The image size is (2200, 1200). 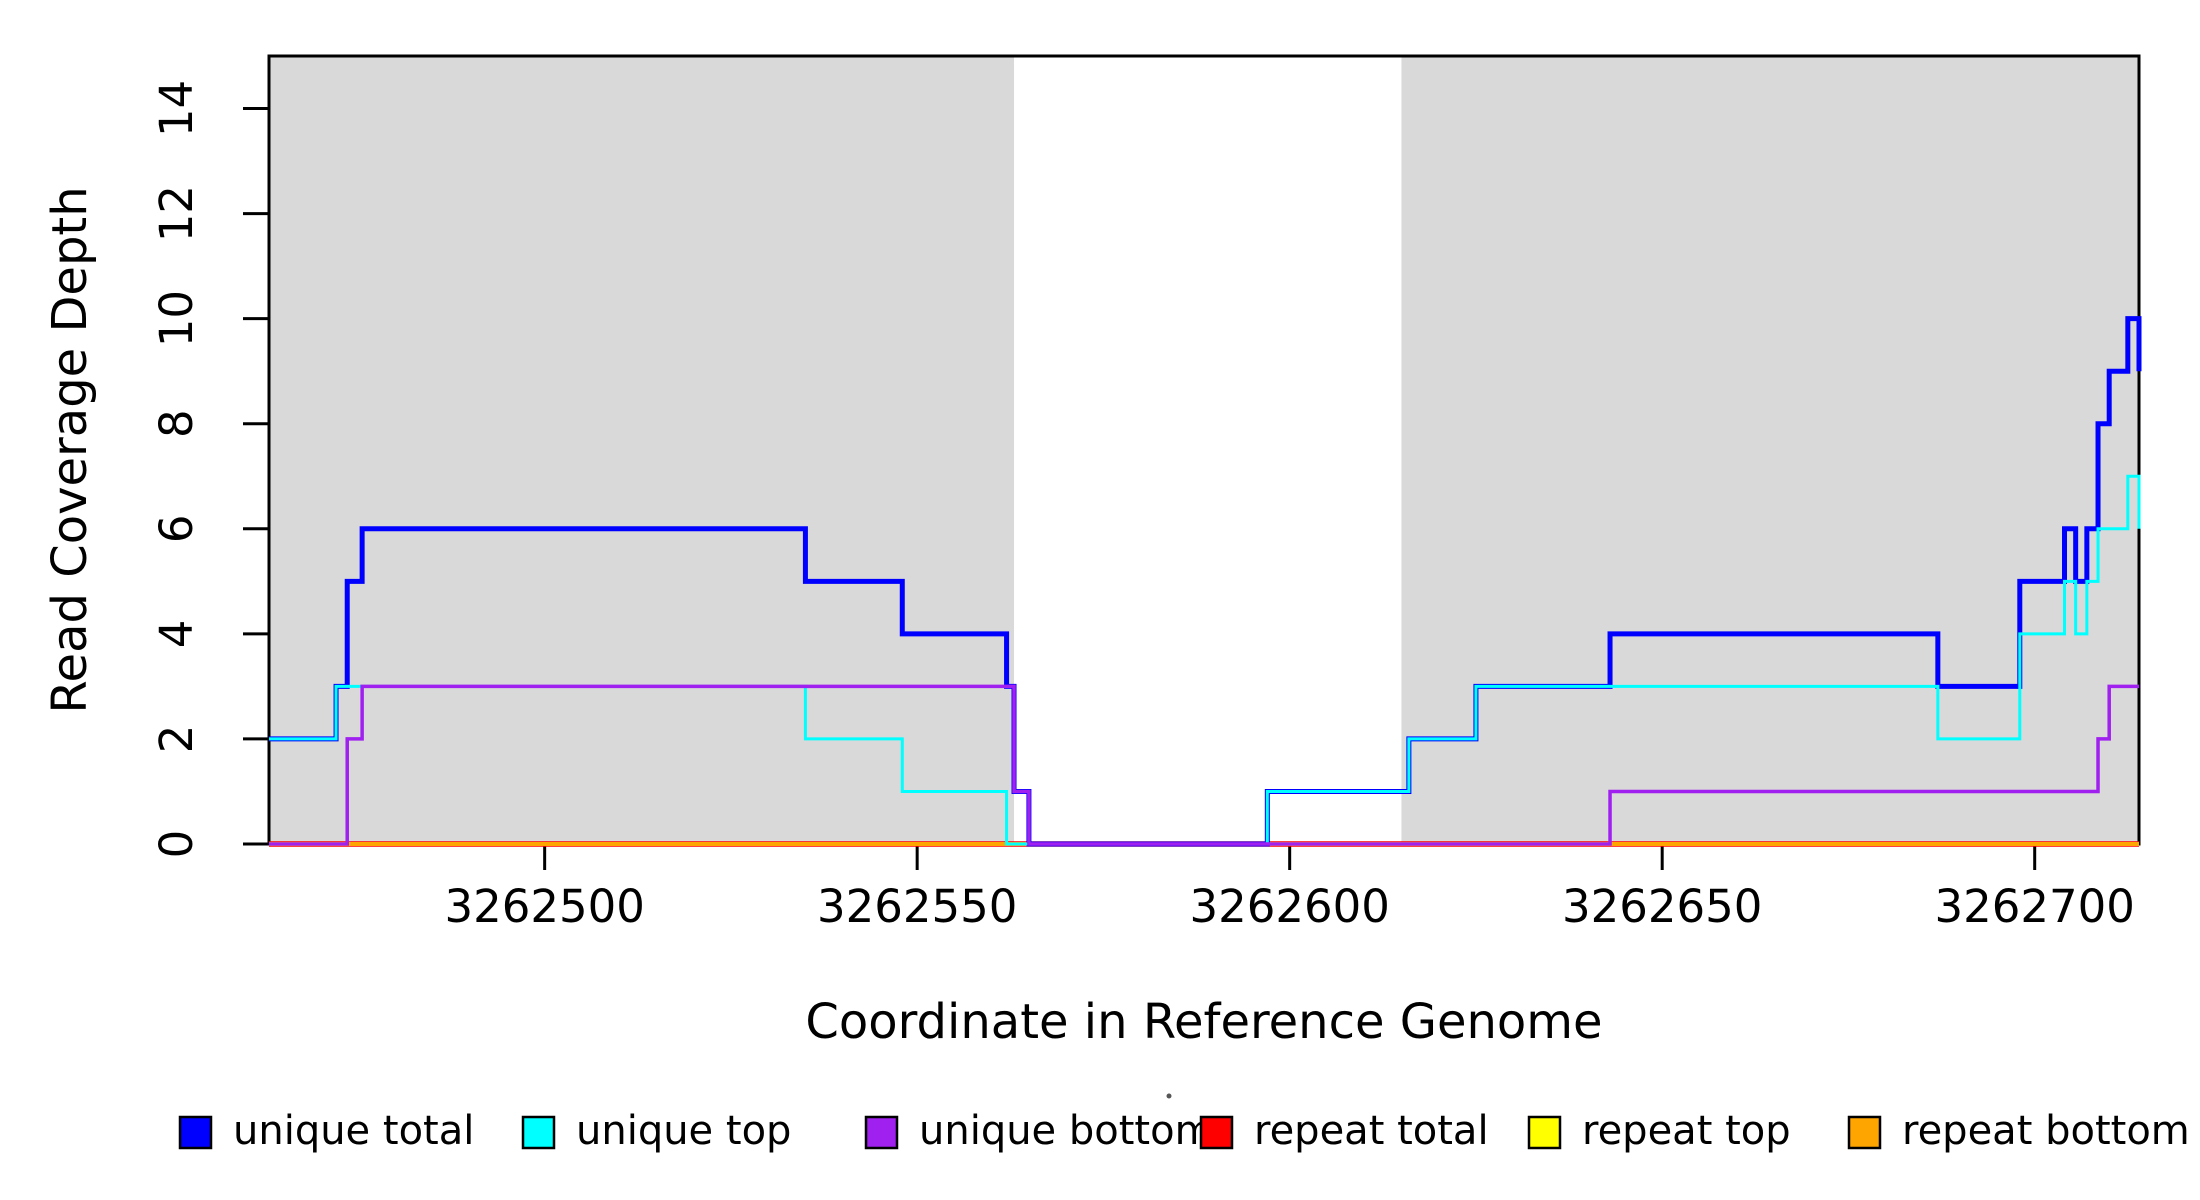 I want to click on y-tick-label: 12, so click(x=176, y=213).